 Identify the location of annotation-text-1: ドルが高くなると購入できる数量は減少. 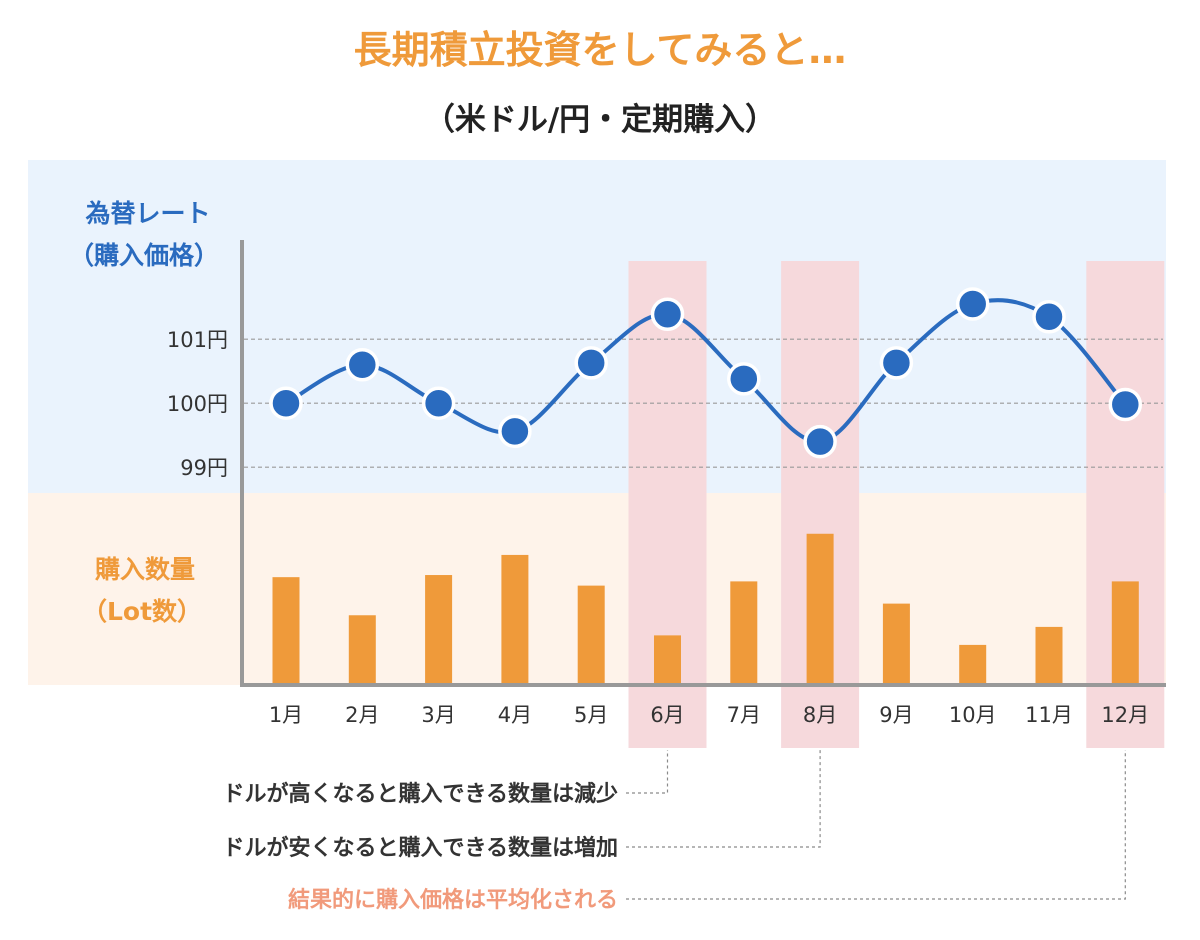
(420, 794).